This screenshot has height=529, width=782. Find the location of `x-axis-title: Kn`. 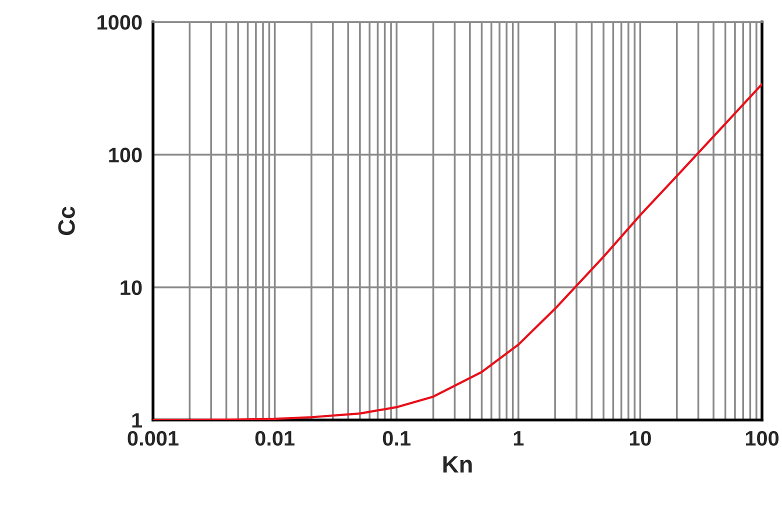

x-axis-title: Kn is located at coordinates (457, 464).